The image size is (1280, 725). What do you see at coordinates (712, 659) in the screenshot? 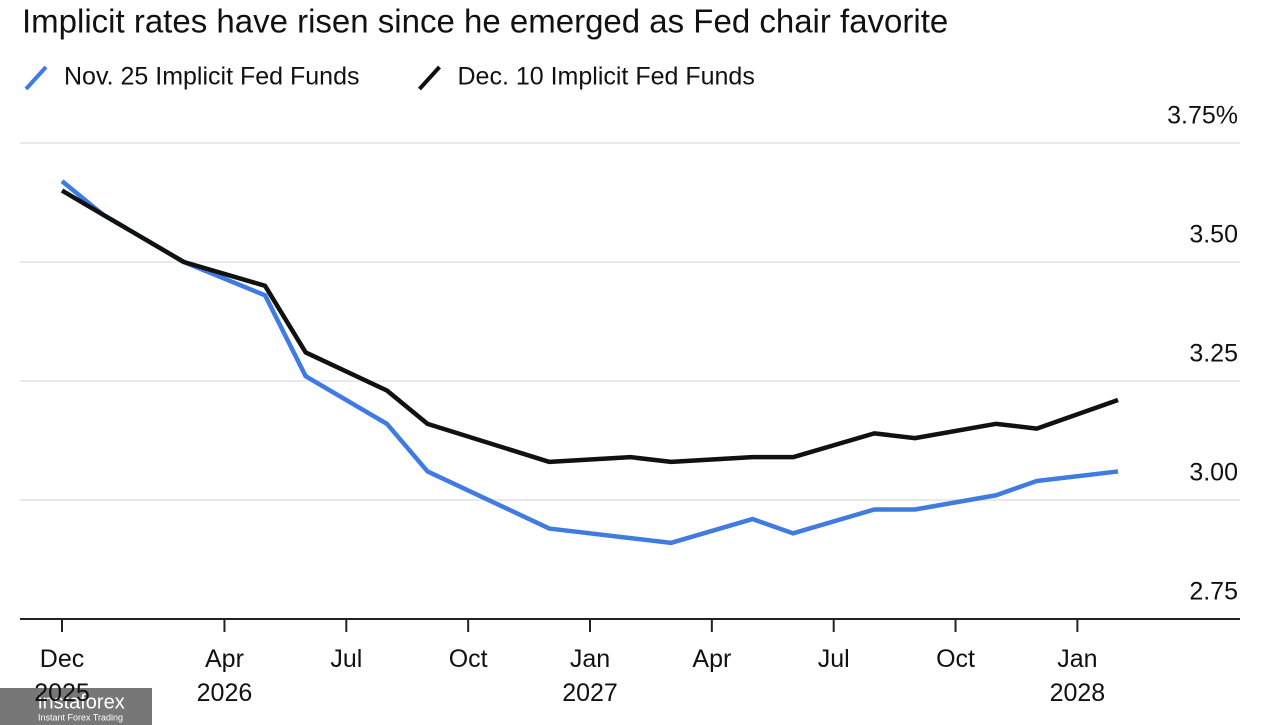
I see `x-tick-label: Apr` at bounding box center [712, 659].